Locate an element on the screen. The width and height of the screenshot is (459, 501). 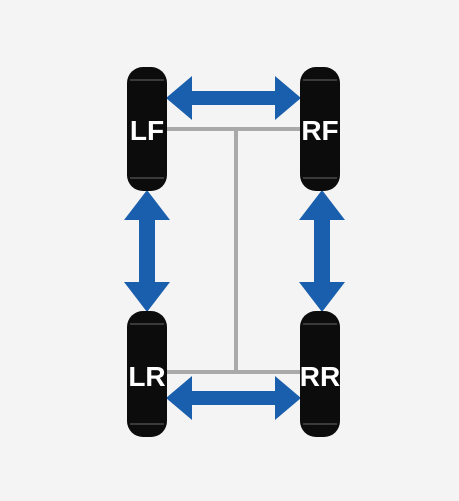
tire-lr: LR is located at coordinates (147, 374).